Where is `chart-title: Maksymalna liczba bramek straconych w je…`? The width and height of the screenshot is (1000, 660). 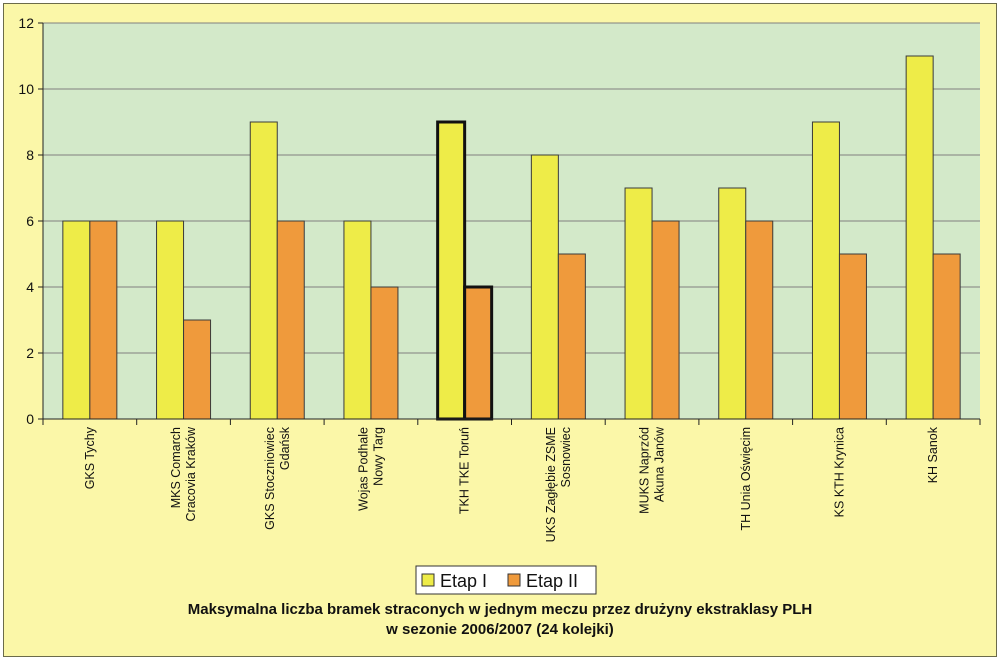
chart-title: Maksymalna liczba bramek straconych w je… is located at coordinates (500, 620).